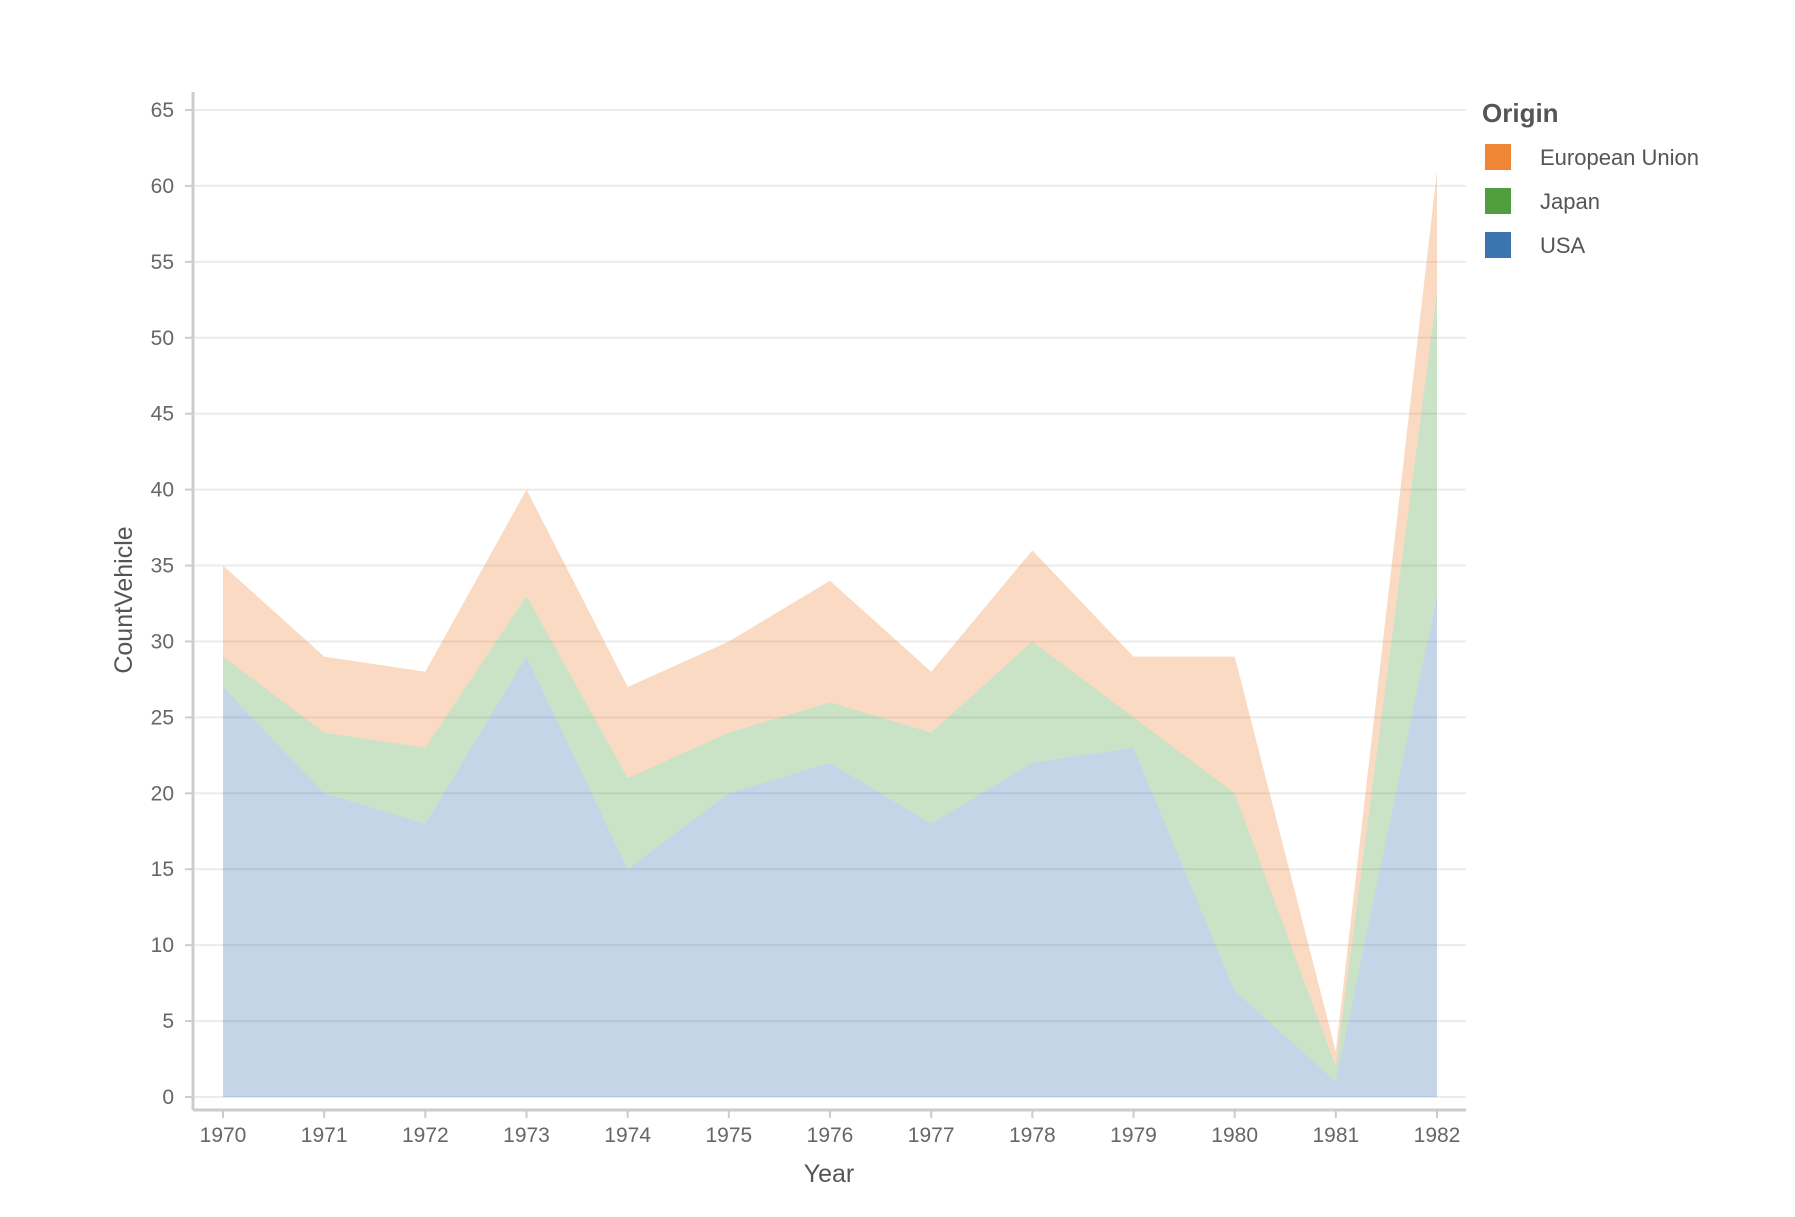 The image size is (1795, 1217). Describe the element at coordinates (162, 490) in the screenshot. I see `y-tick-label: 40` at that location.